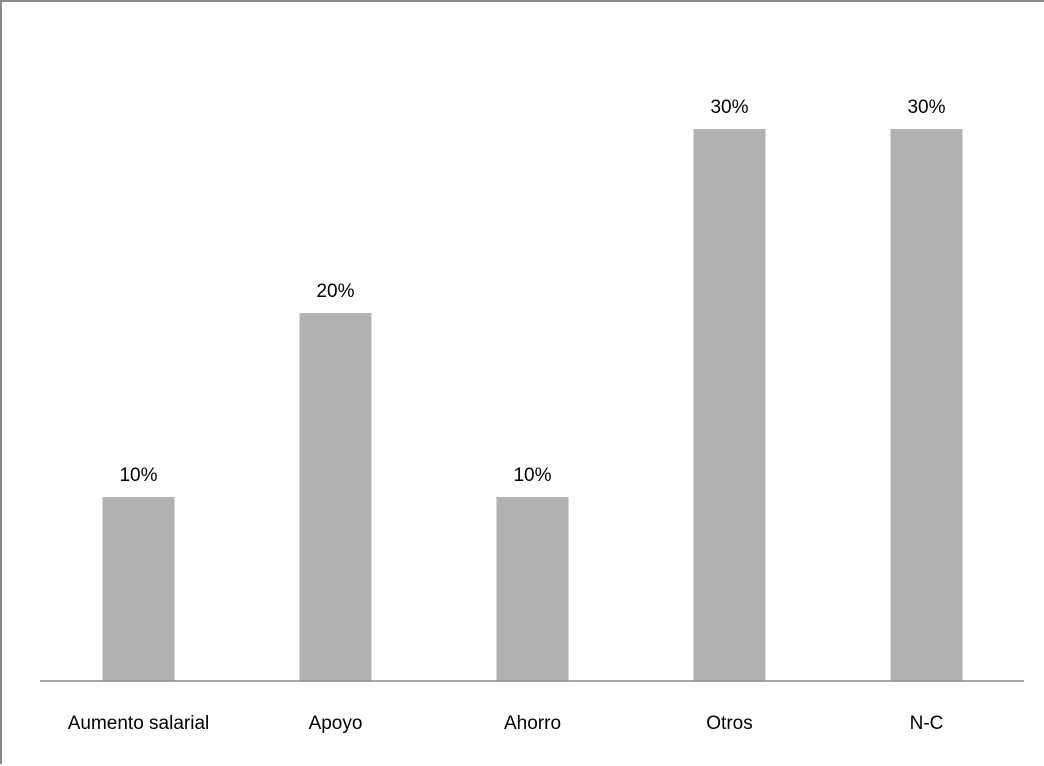  Describe the element at coordinates (532, 723) in the screenshot. I see `x-tick-label-2: Ahorro` at that location.